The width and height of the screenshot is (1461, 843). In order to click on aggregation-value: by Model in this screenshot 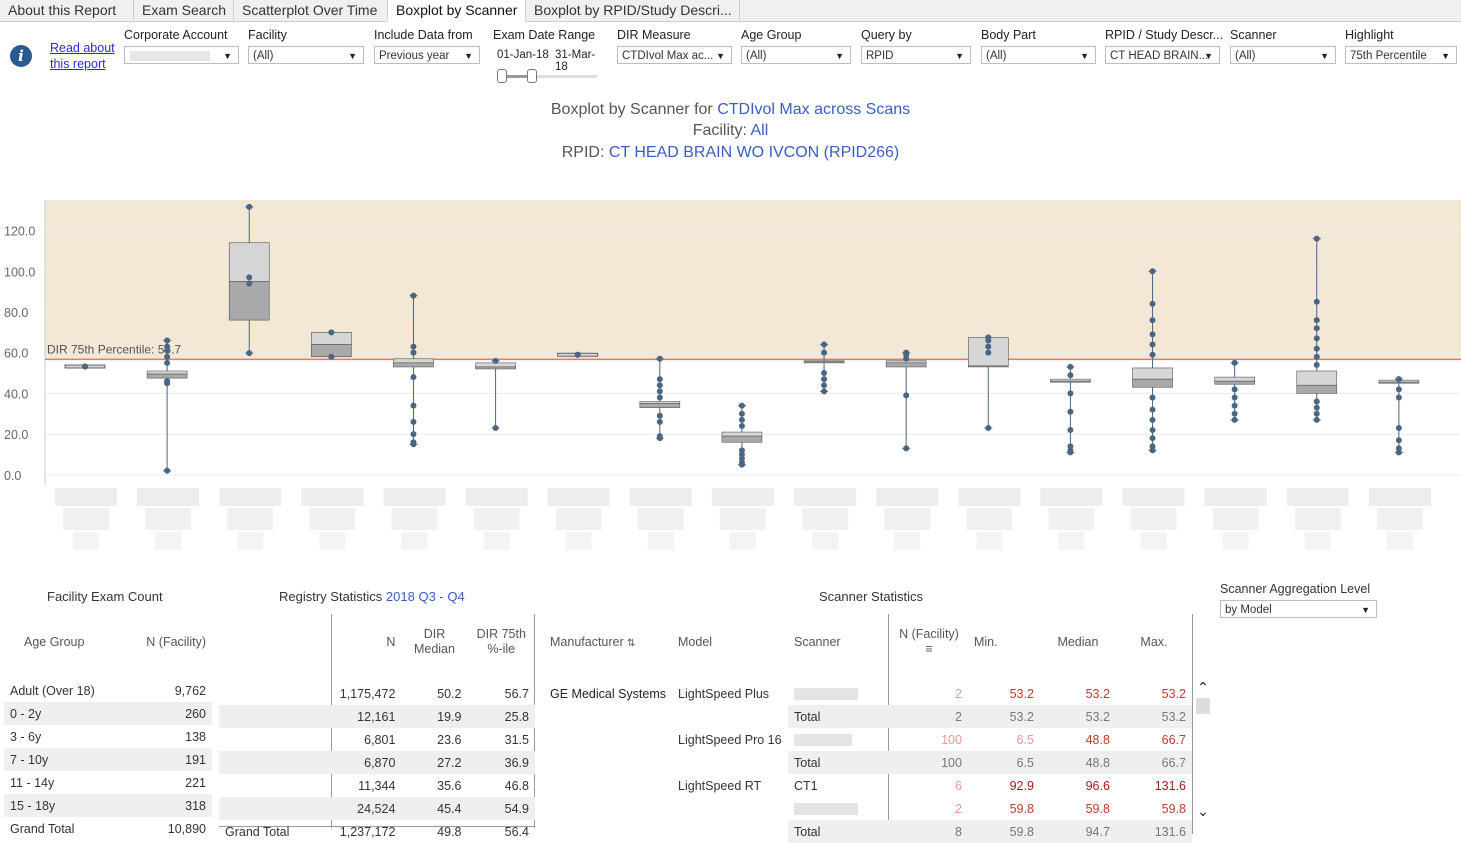, I will do `click(1248, 610)`.